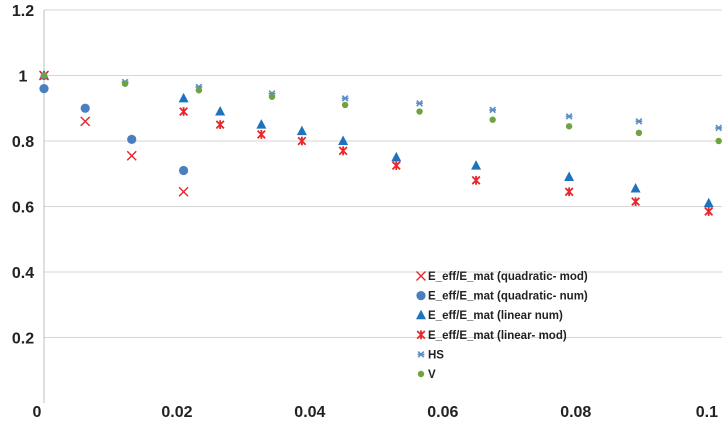 The image size is (722, 423). Describe the element at coordinates (23, 77) in the screenshot. I see `y-tick-label: 1` at that location.